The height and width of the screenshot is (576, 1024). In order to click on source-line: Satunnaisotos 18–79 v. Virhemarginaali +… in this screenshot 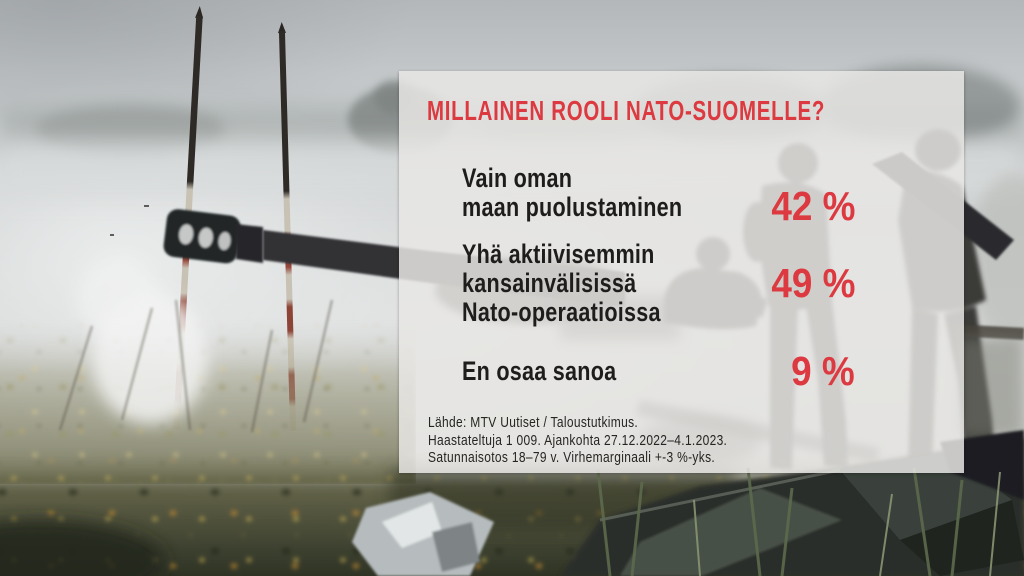, I will do `click(572, 457)`.